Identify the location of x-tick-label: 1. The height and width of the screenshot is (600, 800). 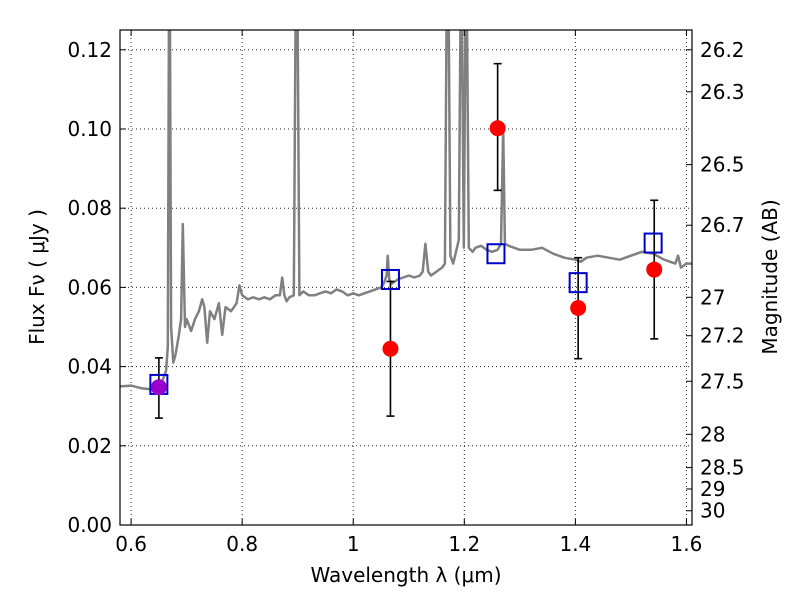
(353, 544).